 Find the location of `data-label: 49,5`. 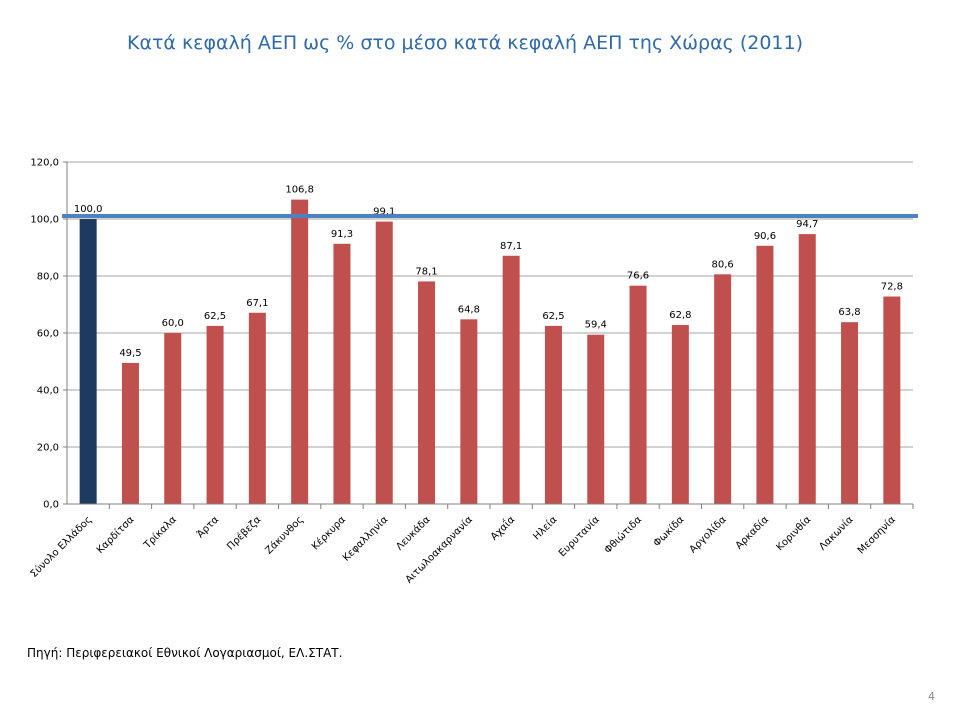

data-label: 49,5 is located at coordinates (130, 353).